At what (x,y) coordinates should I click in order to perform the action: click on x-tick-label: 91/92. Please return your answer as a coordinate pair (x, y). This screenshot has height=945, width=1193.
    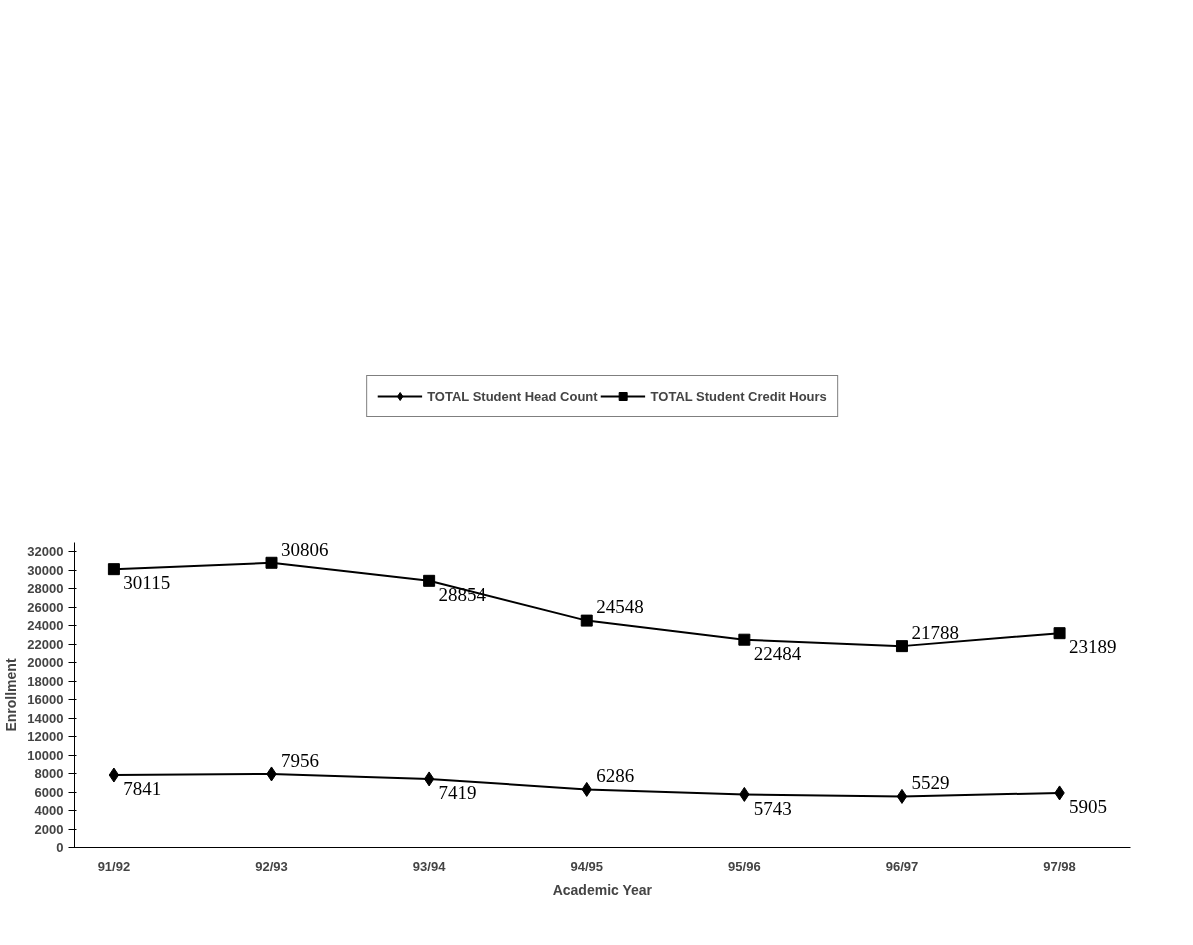
    Looking at the image, I should click on (114, 866).